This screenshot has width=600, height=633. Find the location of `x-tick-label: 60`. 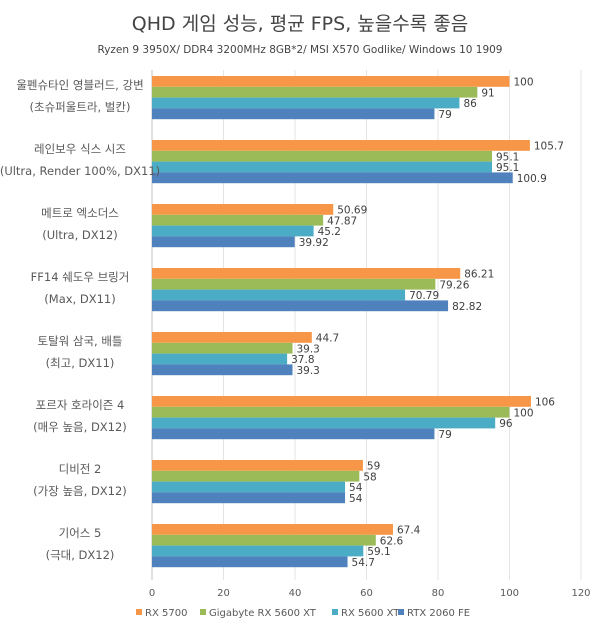

x-tick-label: 60 is located at coordinates (366, 593).